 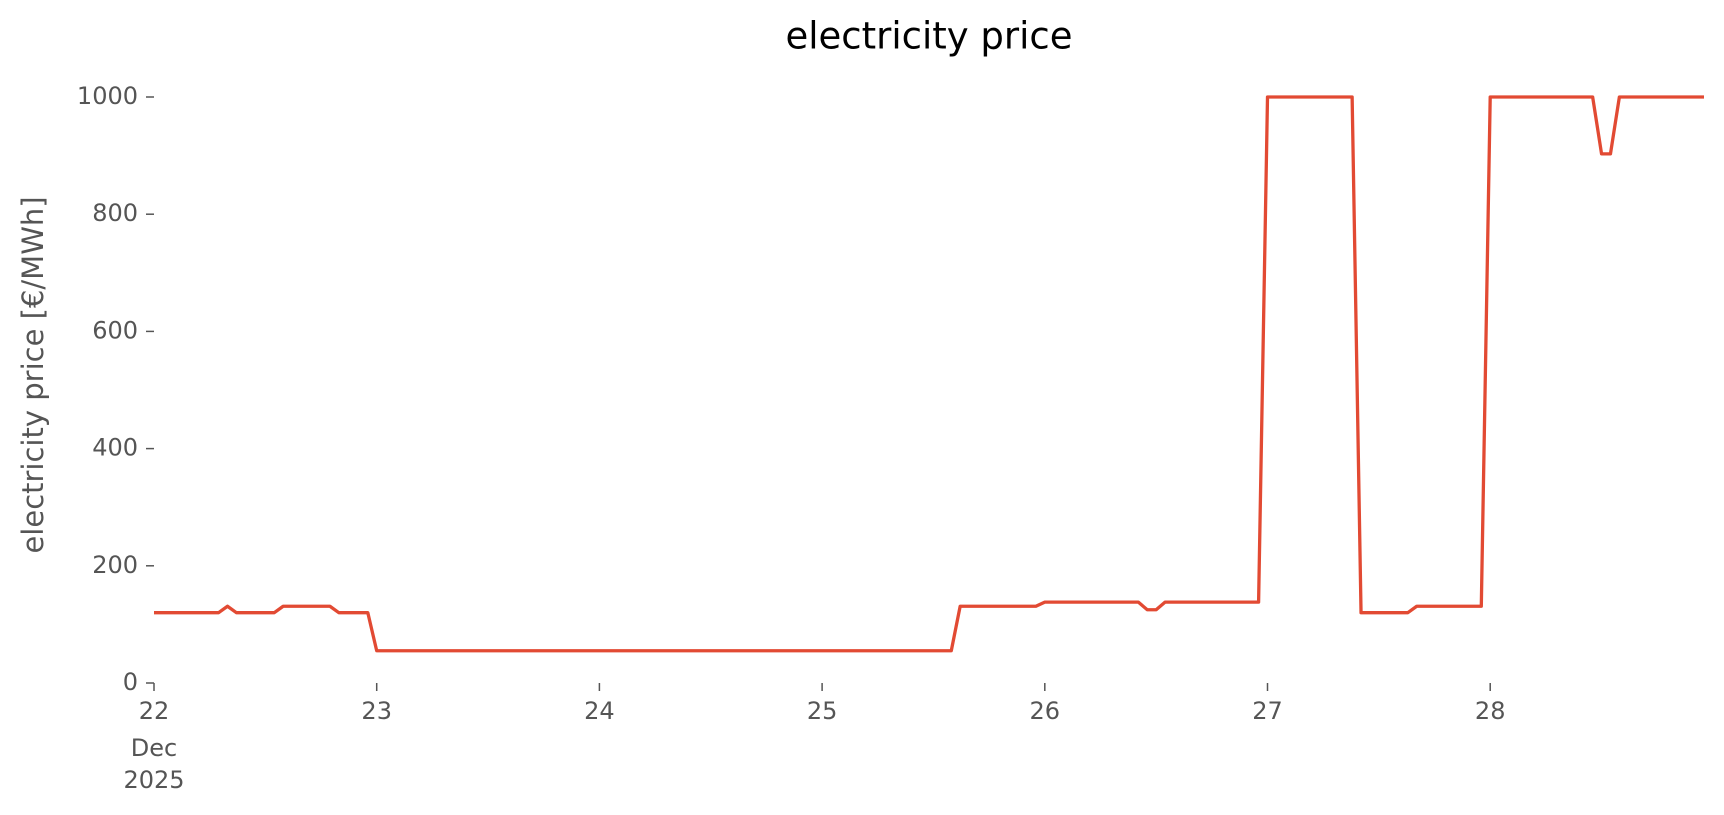 What do you see at coordinates (599, 711) in the screenshot?
I see `x-tick-label: 24` at bounding box center [599, 711].